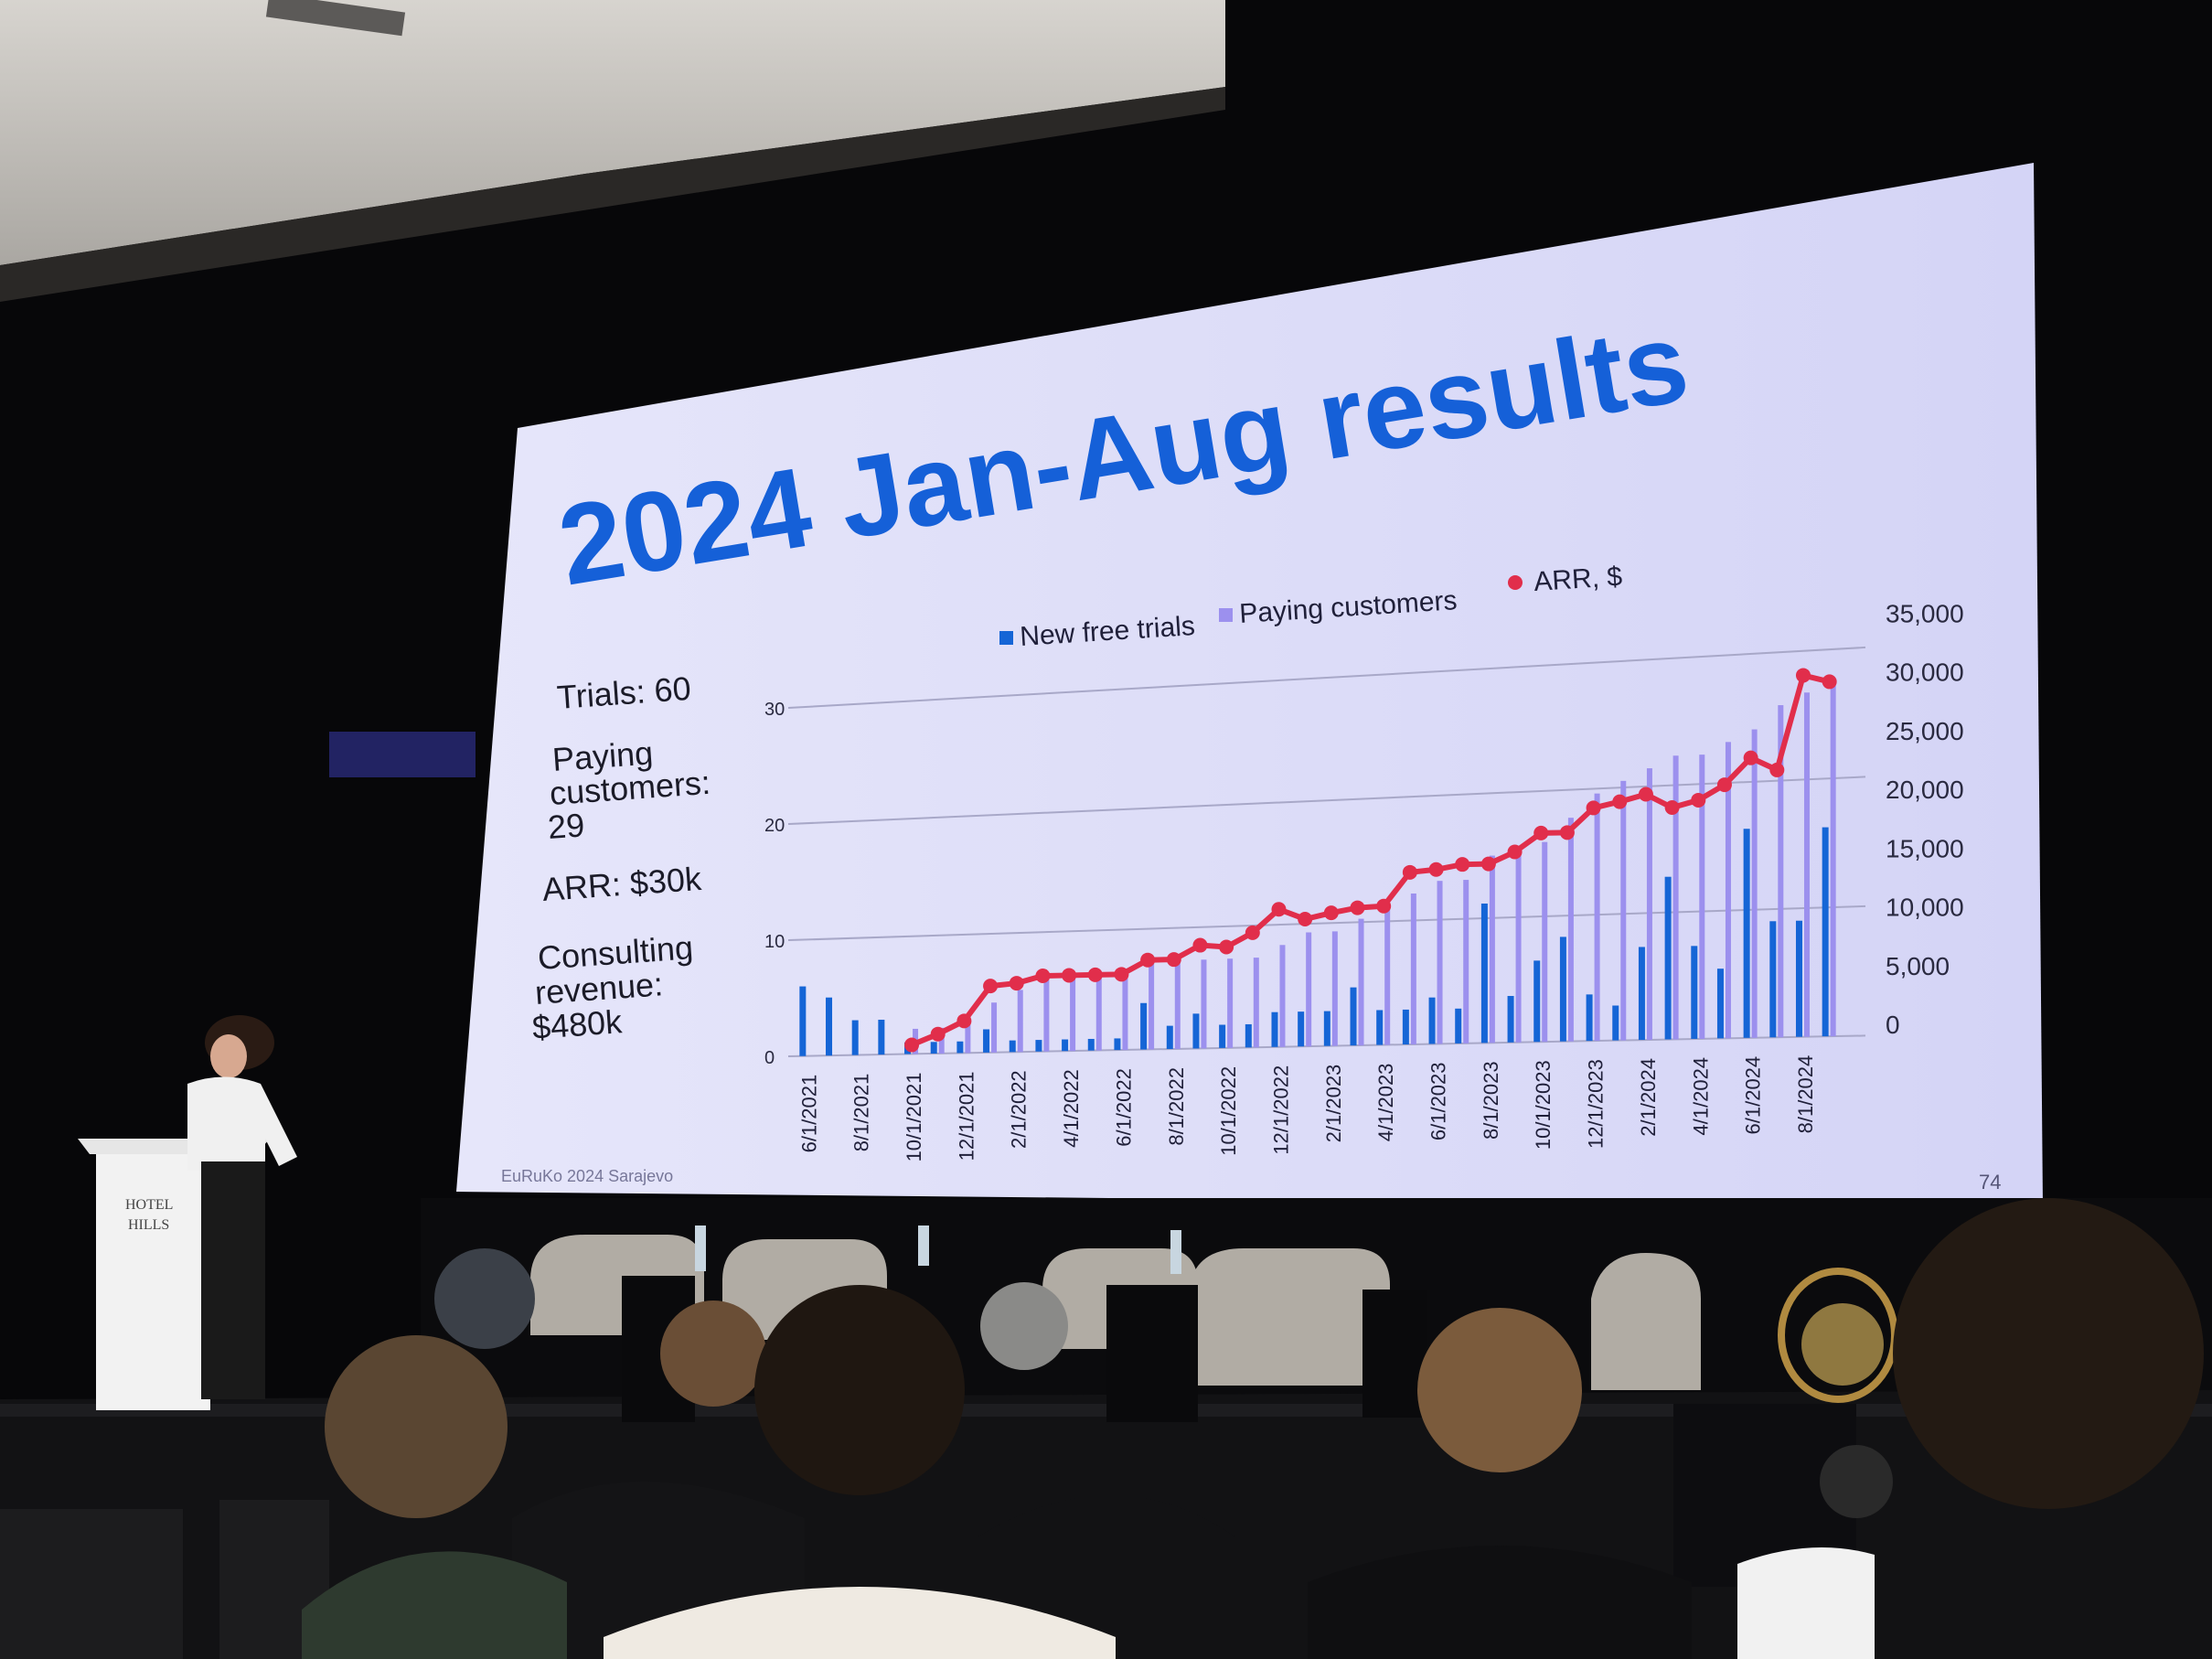  I want to click on podium: HOTEL HILLS, so click(174, 1274).